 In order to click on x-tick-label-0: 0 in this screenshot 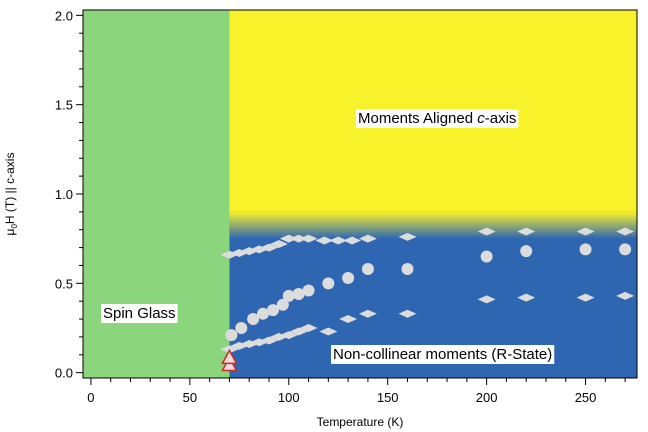, I will do `click(90, 397)`.